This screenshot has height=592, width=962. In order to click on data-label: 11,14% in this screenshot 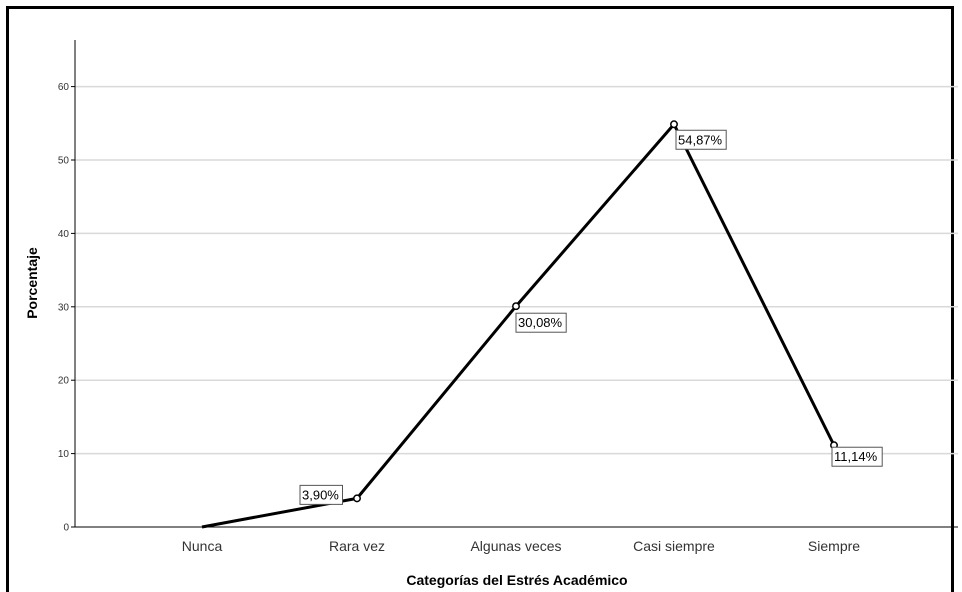, I will do `click(857, 456)`.